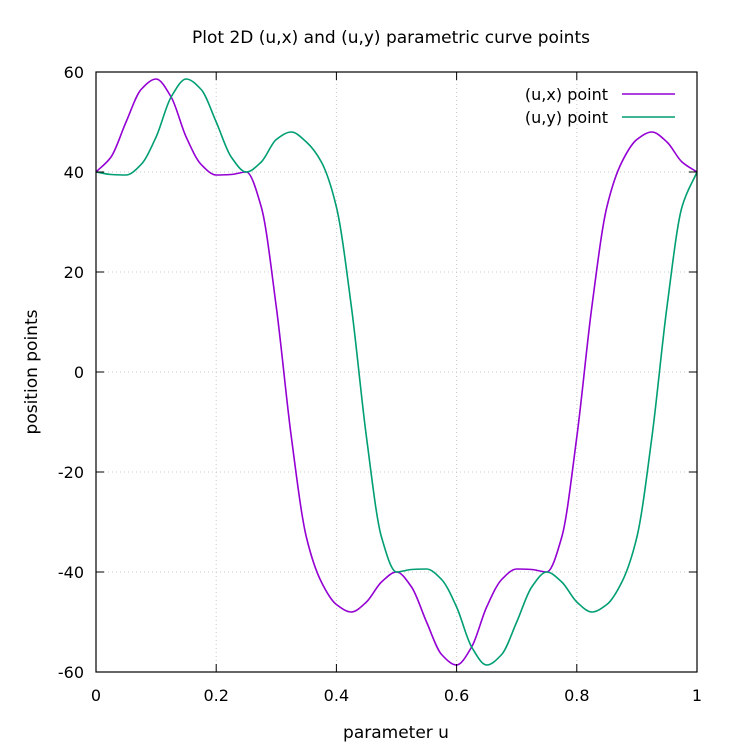 This screenshot has width=750, height=747. What do you see at coordinates (576, 695) in the screenshot?
I see `x-tick-label: 0.8` at bounding box center [576, 695].